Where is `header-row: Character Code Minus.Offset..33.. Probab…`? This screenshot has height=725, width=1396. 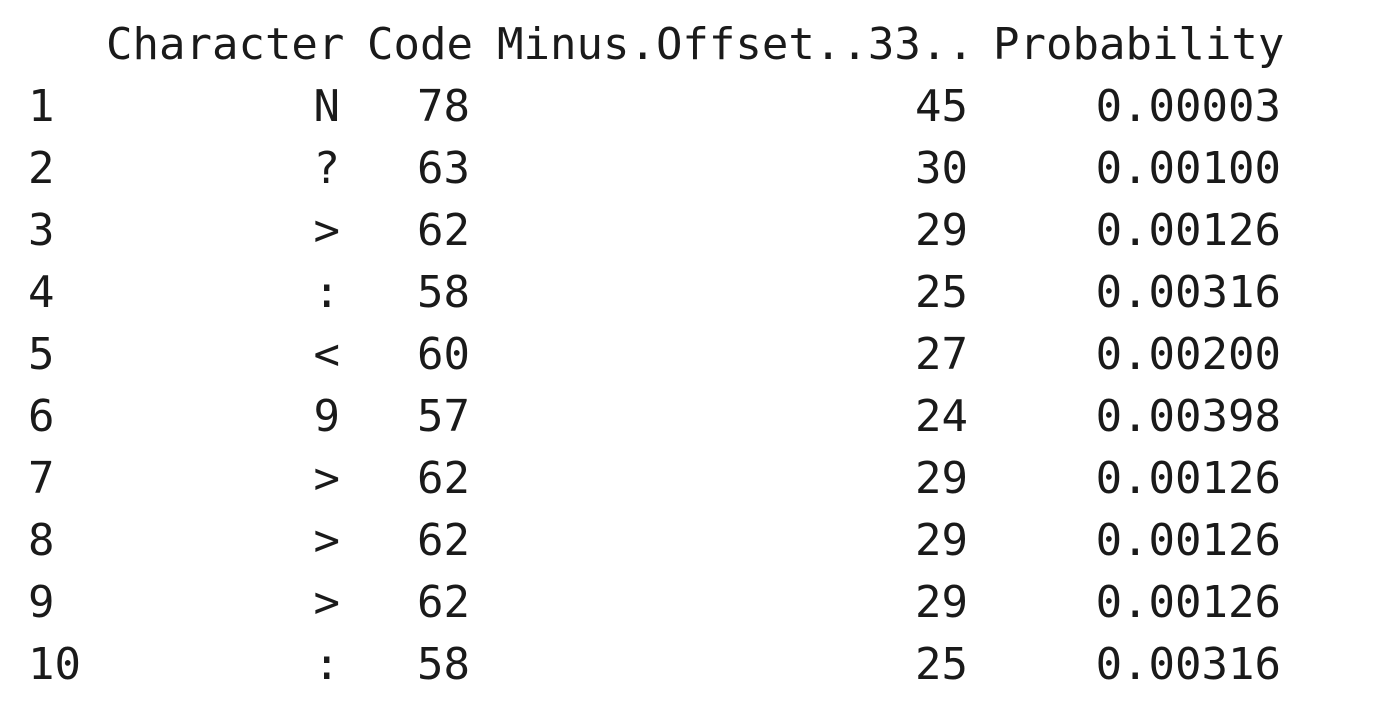
header-row: Character Code Minus.Offset..33.. Probab… is located at coordinates (698, 45).